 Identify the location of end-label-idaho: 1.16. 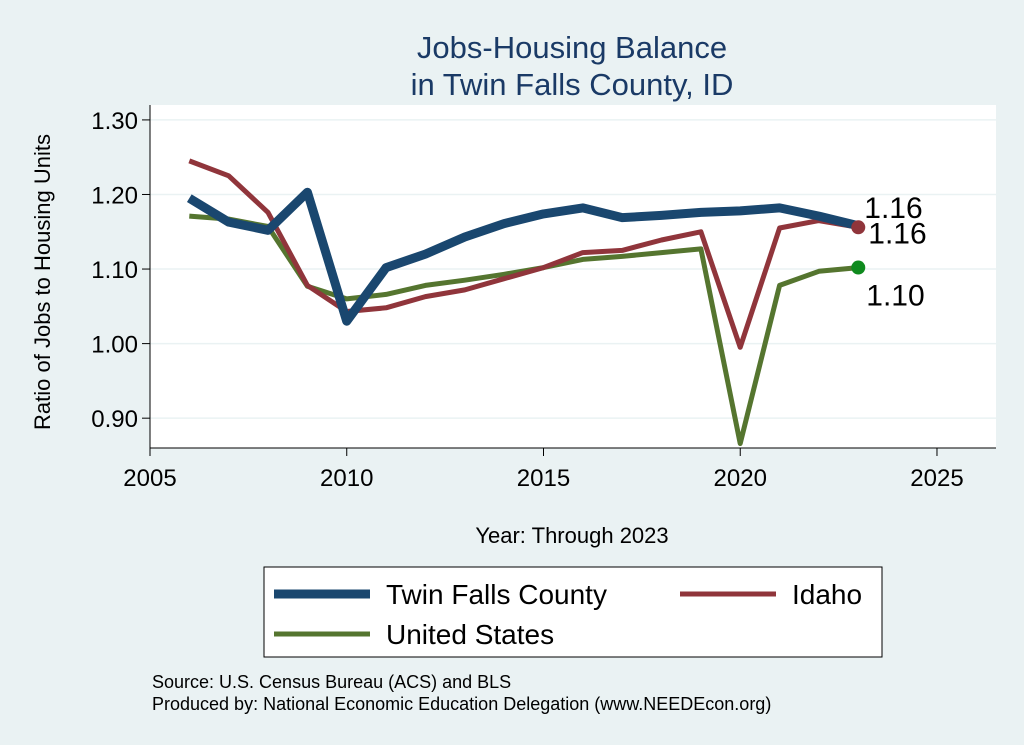
(897, 233).